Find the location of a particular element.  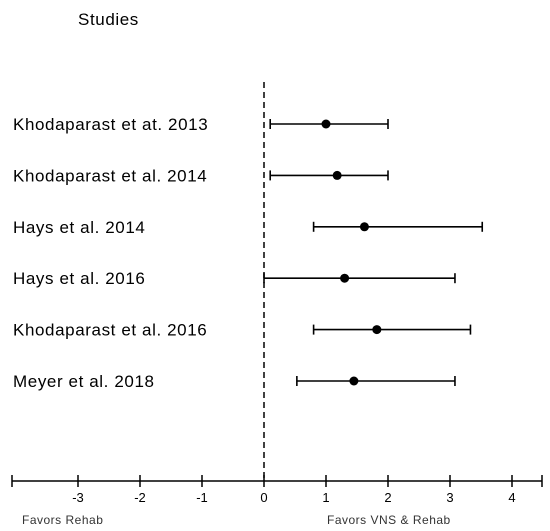

x-tick-label: -3 is located at coordinates (78, 497).